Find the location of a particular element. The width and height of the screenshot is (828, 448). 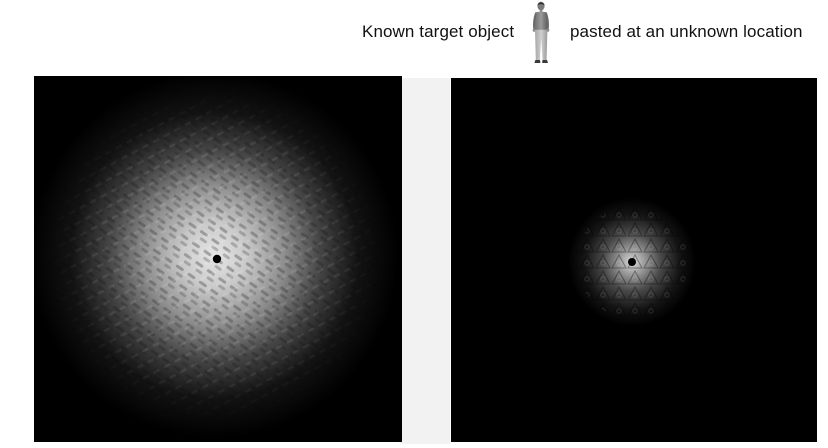

peak-marker-right is located at coordinates (632, 262).